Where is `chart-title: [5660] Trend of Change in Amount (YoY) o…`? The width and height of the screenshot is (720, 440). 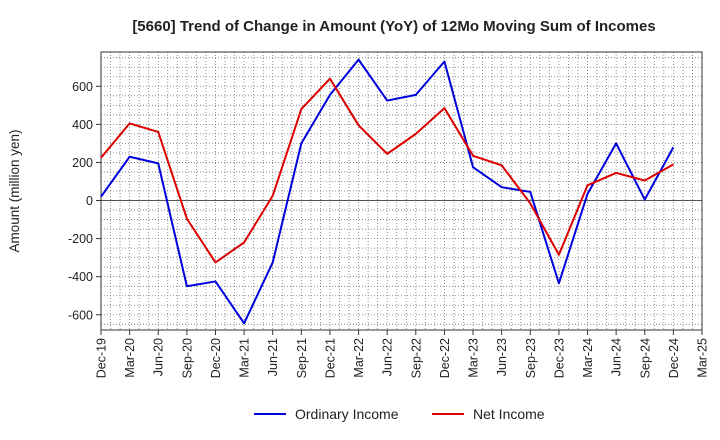
chart-title: [5660] Trend of Change in Amount (YoY) o… is located at coordinates (393, 26).